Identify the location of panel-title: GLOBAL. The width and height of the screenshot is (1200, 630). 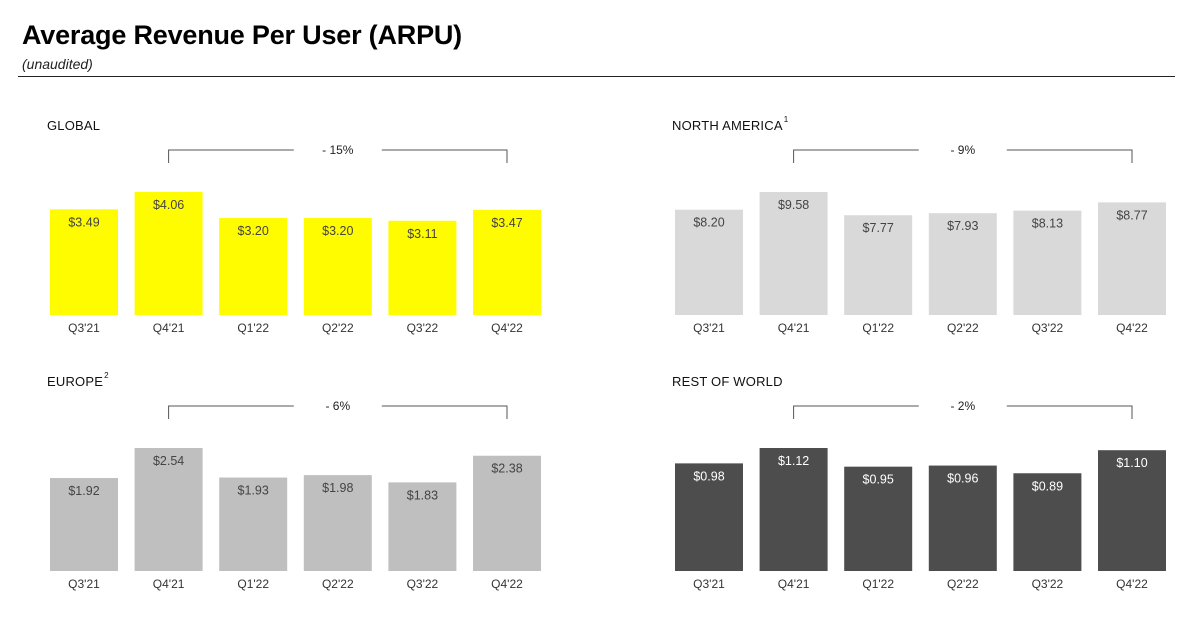
(74, 125).